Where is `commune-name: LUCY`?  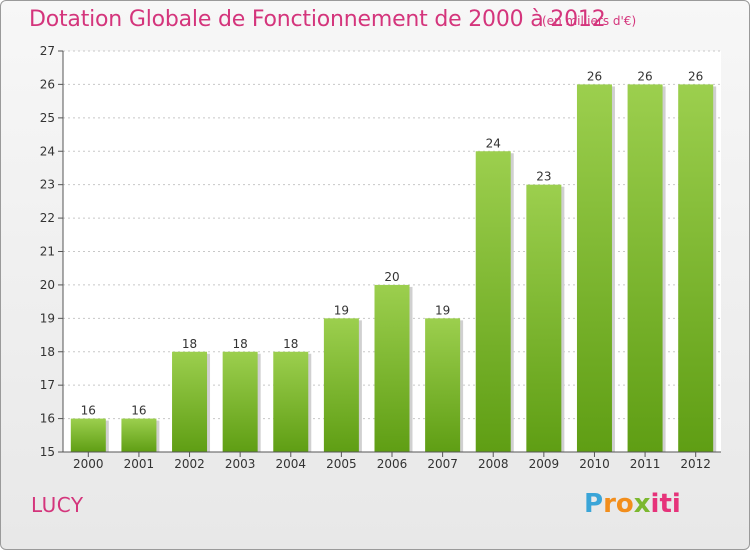
commune-name: LUCY is located at coordinates (57, 505).